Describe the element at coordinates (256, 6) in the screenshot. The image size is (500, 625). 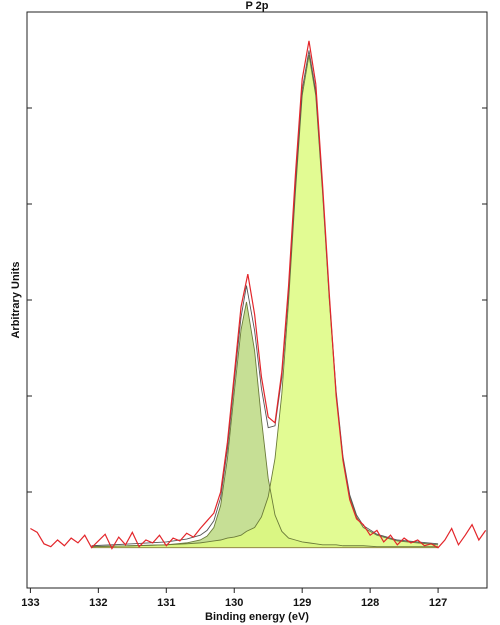
I see `chart-title: P 2p` at that location.